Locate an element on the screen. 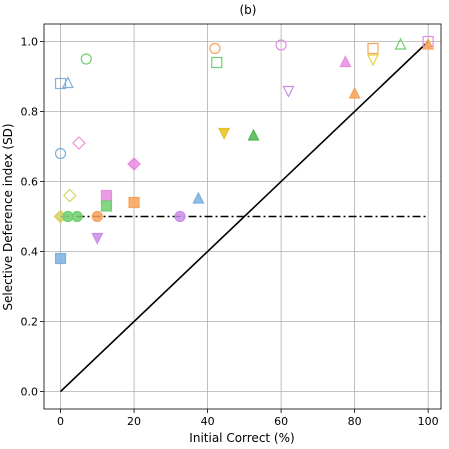 The width and height of the screenshot is (449, 449). y-tick-label: 0.6 is located at coordinates (30, 182).